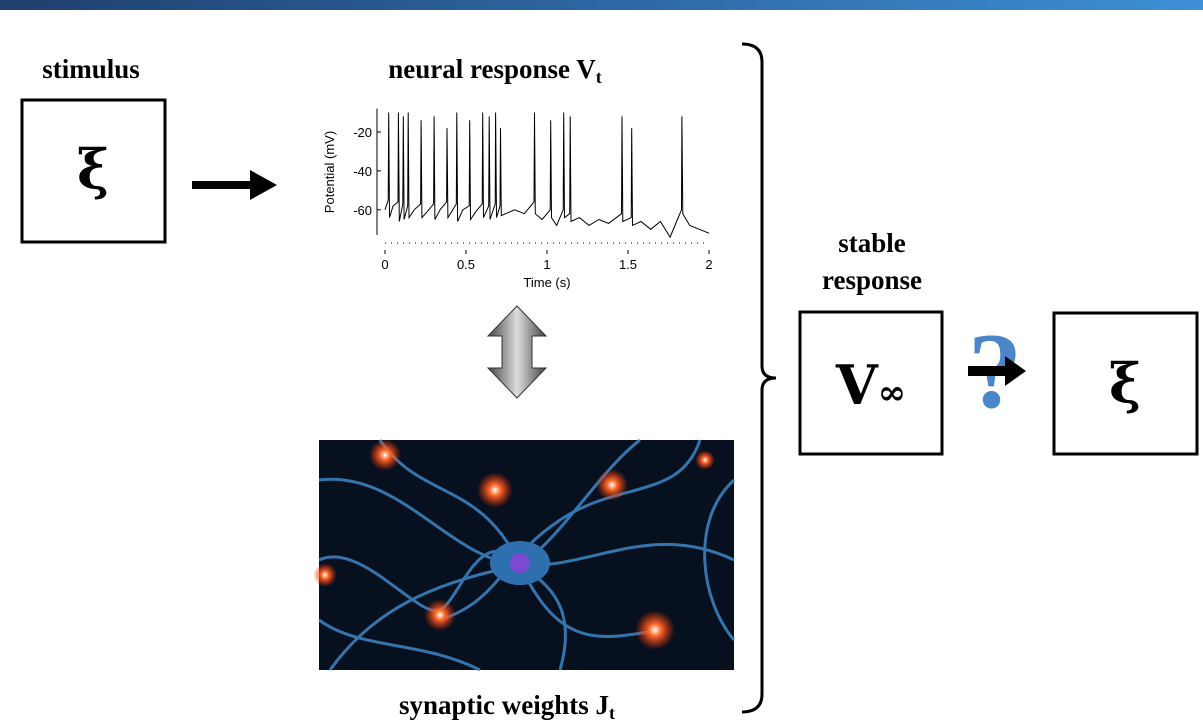 Image resolution: width=1203 pixels, height=728 pixels. Describe the element at coordinates (362, 210) in the screenshot. I see `y-tick-label: -60` at that location.